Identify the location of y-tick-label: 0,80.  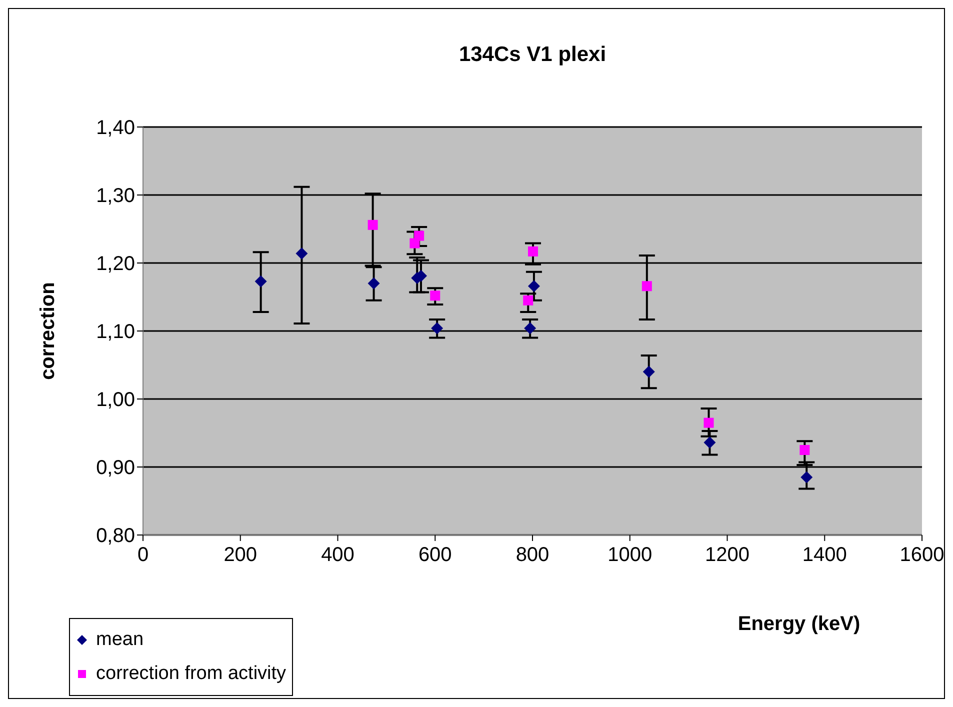
(115, 536).